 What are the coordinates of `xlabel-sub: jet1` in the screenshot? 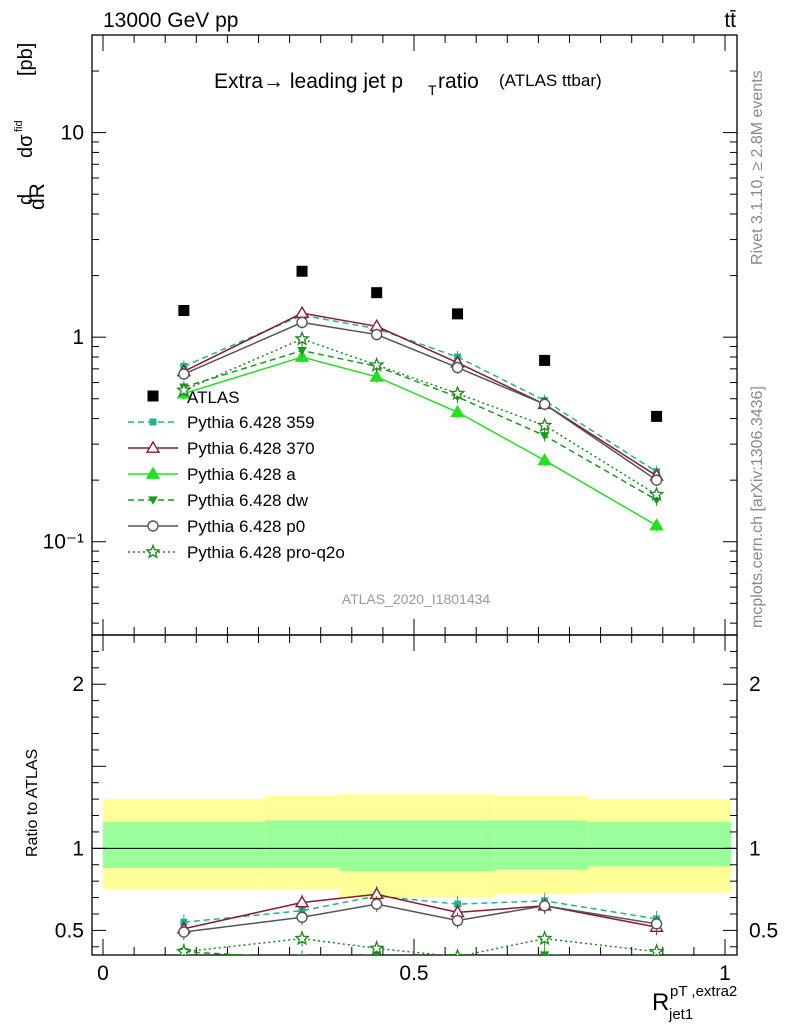 It's located at (680, 1014).